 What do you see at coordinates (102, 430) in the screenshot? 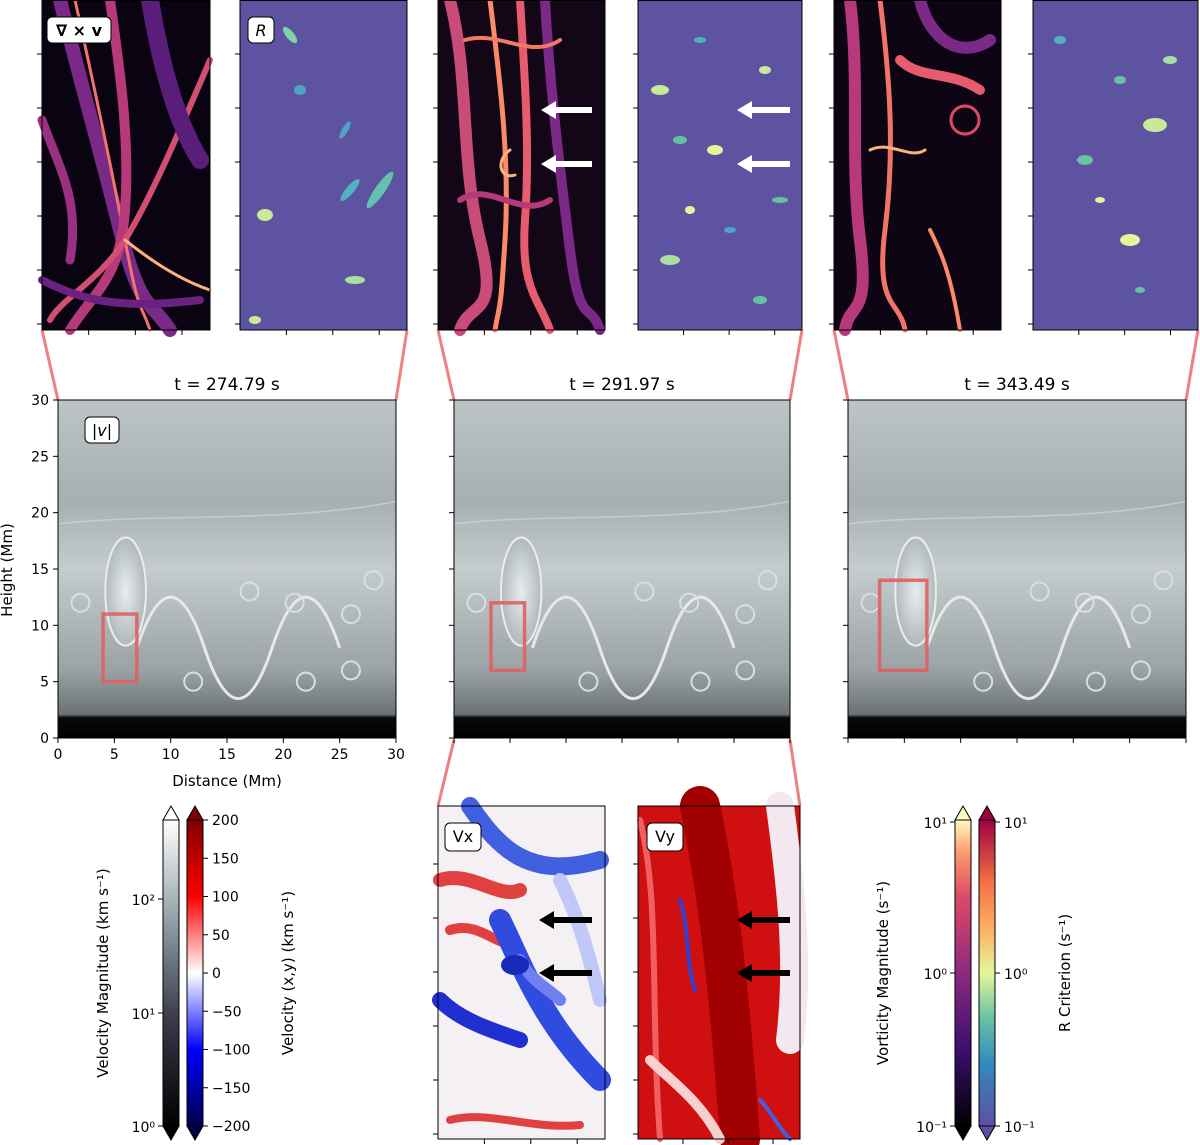
I see `velocity-magnitude-label: |v|` at bounding box center [102, 430].